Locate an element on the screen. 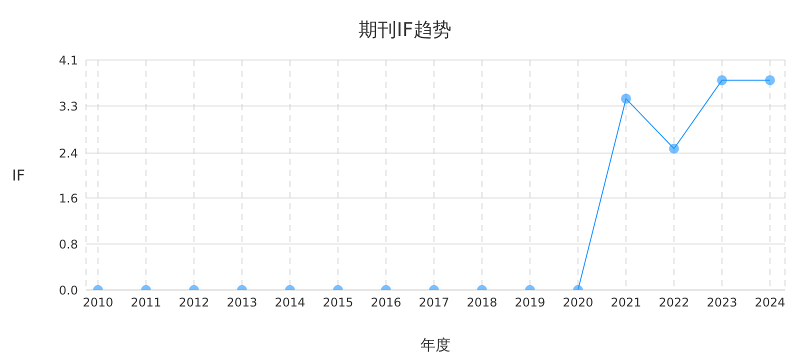 This screenshot has height=360, width=810. x-tick-label: 2016 is located at coordinates (386, 303).